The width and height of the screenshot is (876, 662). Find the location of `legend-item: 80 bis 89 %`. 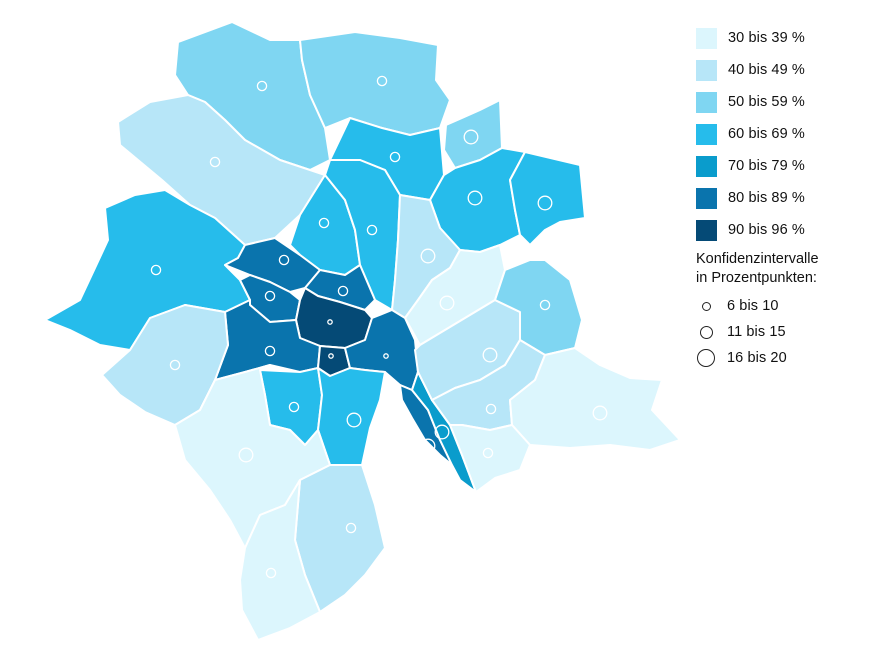

legend-item: 80 bis 89 % is located at coordinates (784, 198).